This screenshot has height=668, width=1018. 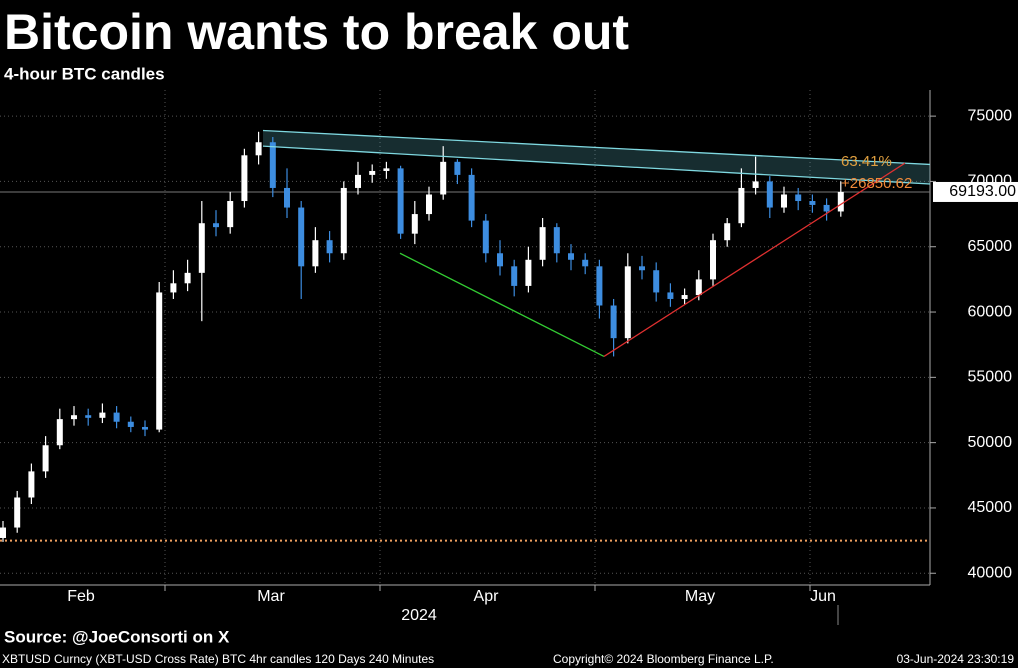 What do you see at coordinates (990, 507) in the screenshot?
I see `y-tick-label: 45000` at bounding box center [990, 507].